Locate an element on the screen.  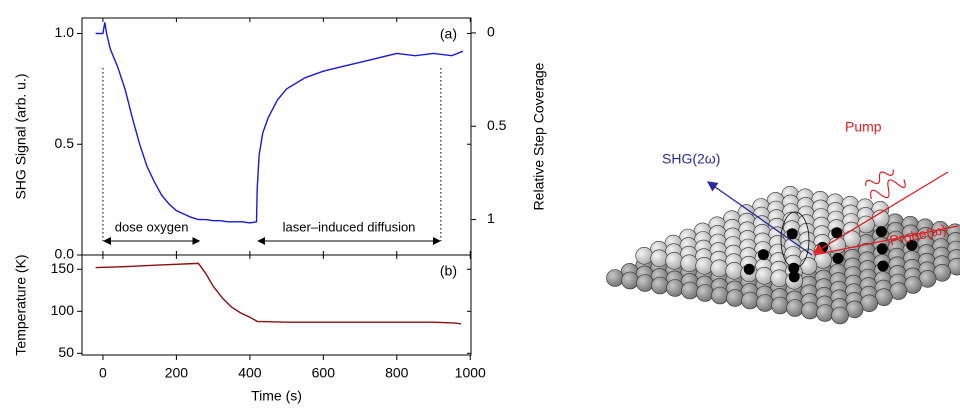
shg-beam is located at coordinates (759, 218).